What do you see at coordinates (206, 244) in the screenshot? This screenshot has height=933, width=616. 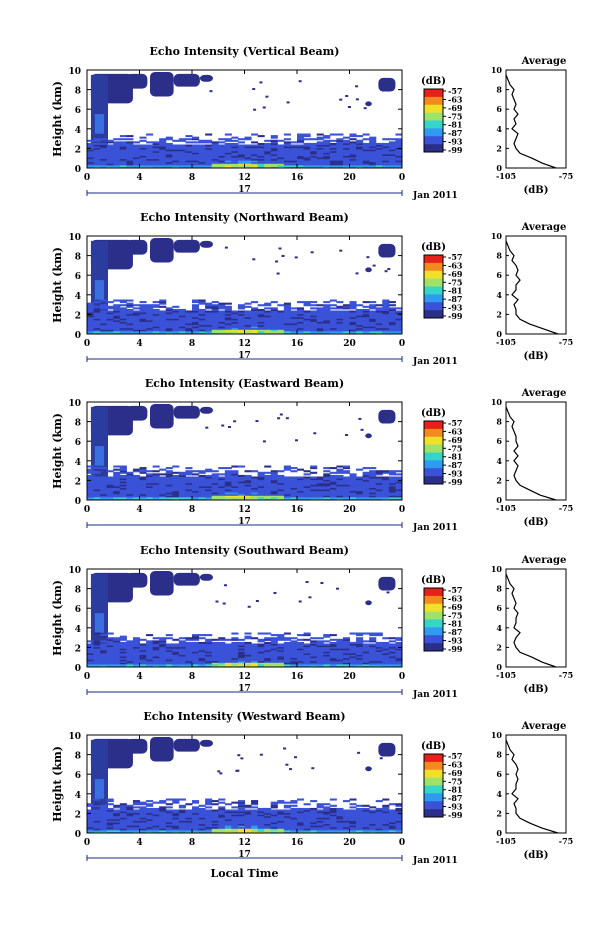 I see `cloud-blob` at bounding box center [206, 244].